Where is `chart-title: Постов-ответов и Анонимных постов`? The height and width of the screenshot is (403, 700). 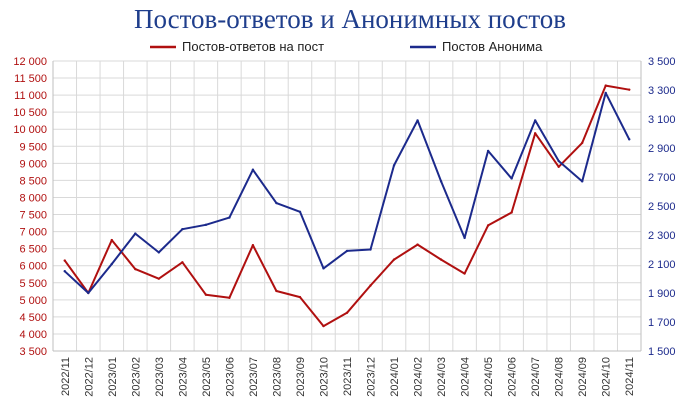 chart-title: Постов-ответов и Анонимных постов is located at coordinates (350, 19).